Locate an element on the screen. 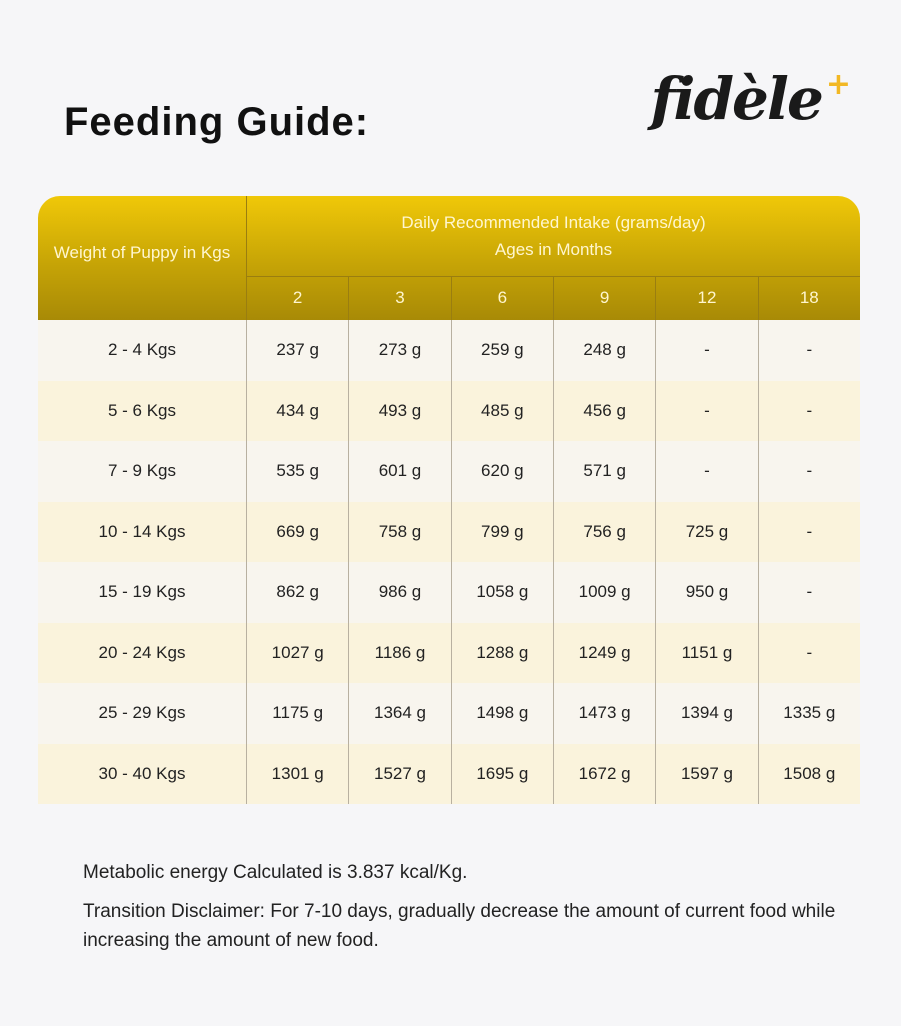  intake-cell: 1597 g is located at coordinates (706, 773).